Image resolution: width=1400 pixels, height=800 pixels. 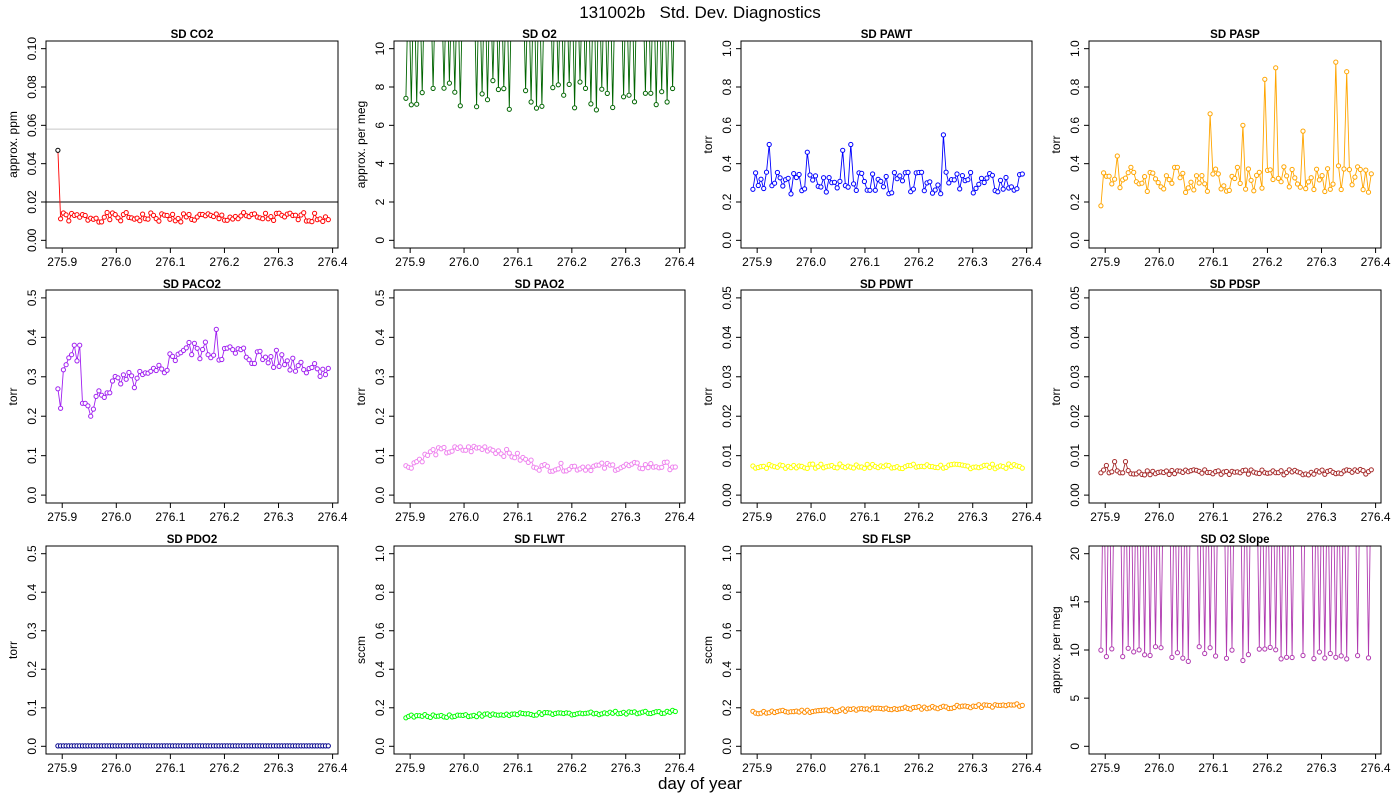 I want to click on y-tick-label: 0.6, so click(x=727, y=125).